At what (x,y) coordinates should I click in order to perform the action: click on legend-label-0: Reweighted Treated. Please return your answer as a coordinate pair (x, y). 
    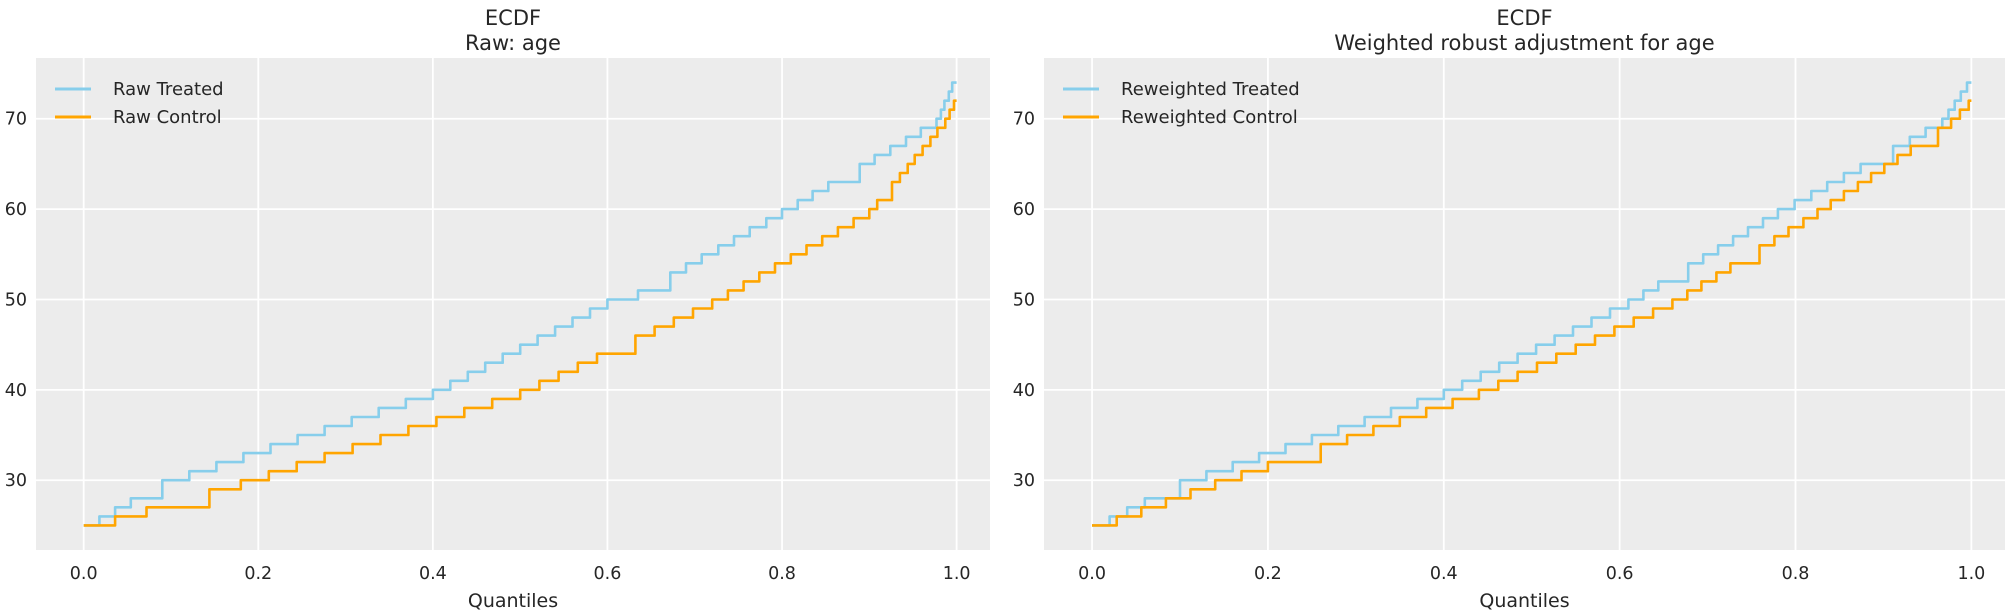
    Looking at the image, I should click on (1210, 89).